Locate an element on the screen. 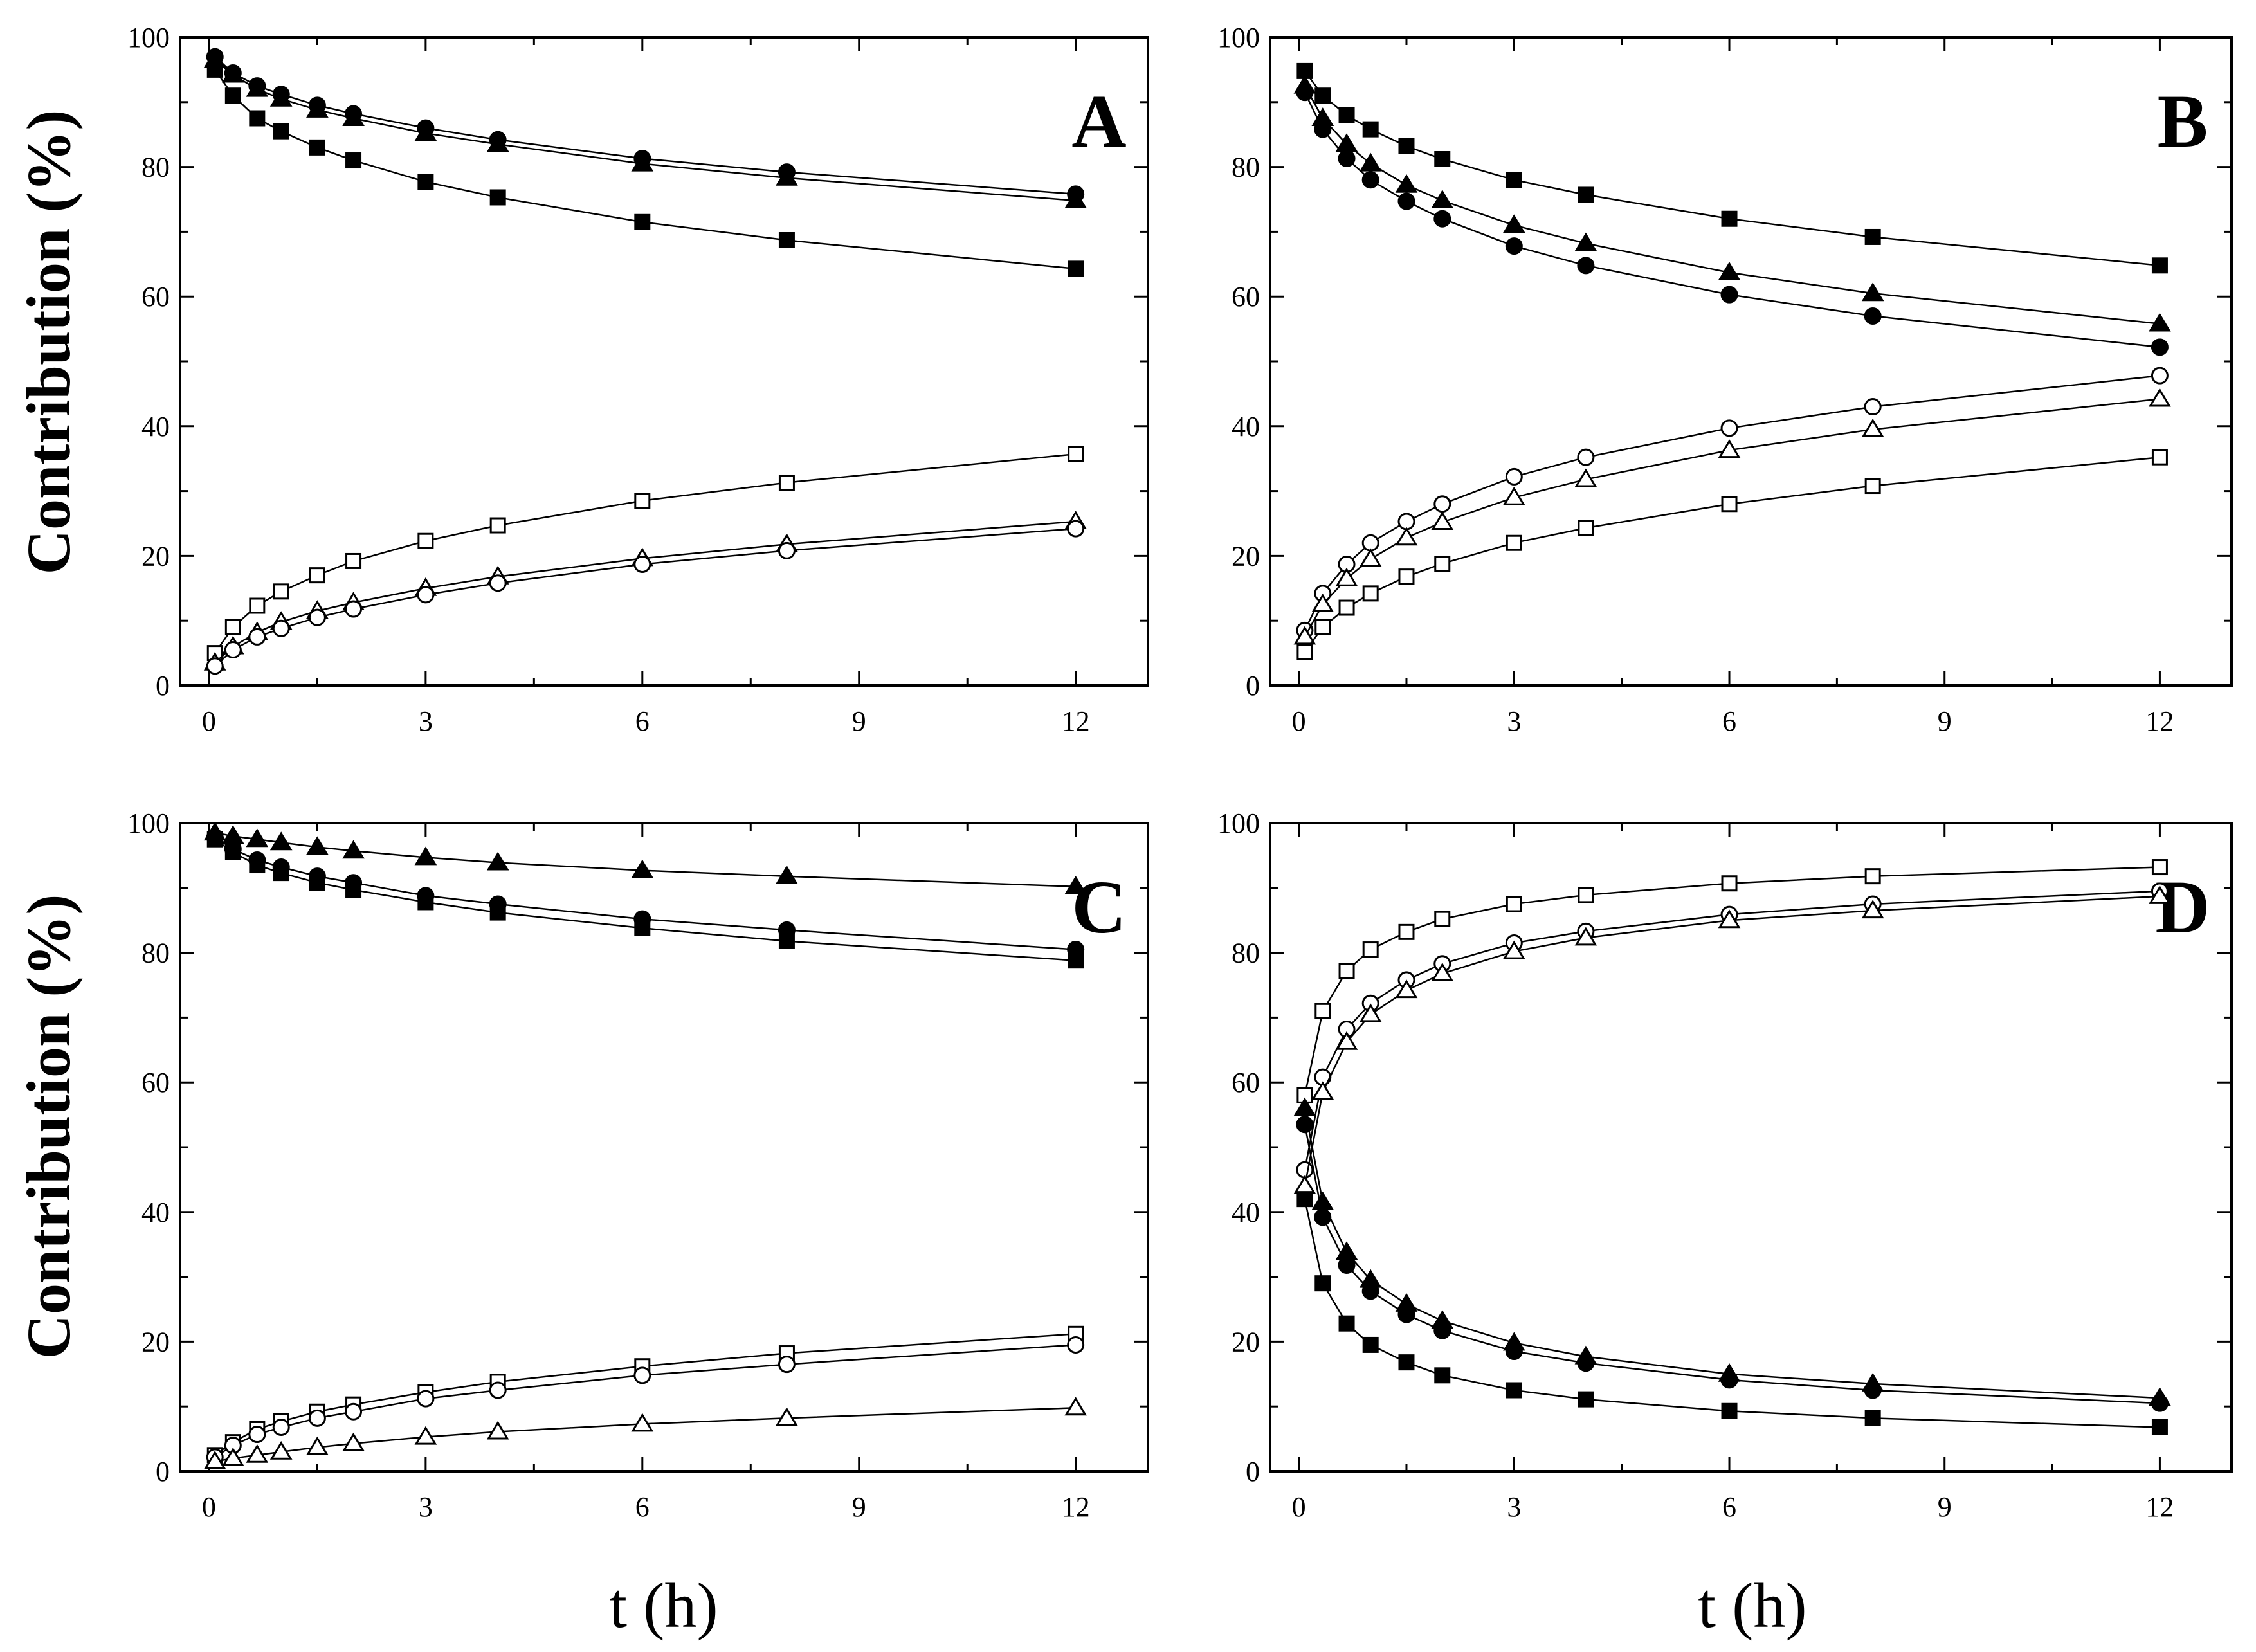 This screenshot has height=1652, width=2256. panel-d-series-open-triangle is located at coordinates (1732, 1039).